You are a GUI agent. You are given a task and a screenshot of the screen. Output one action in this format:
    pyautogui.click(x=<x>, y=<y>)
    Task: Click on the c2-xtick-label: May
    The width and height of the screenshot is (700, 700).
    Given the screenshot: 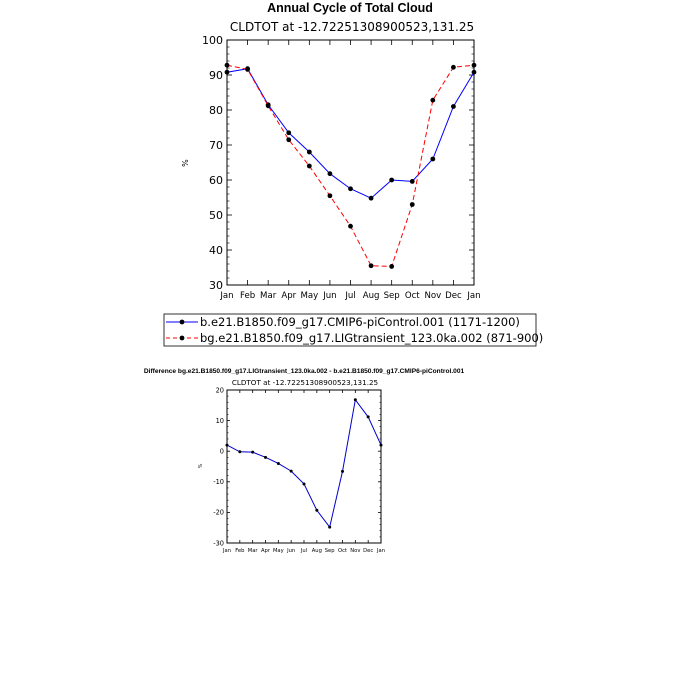 What is the action you would take?
    pyautogui.click(x=278, y=551)
    